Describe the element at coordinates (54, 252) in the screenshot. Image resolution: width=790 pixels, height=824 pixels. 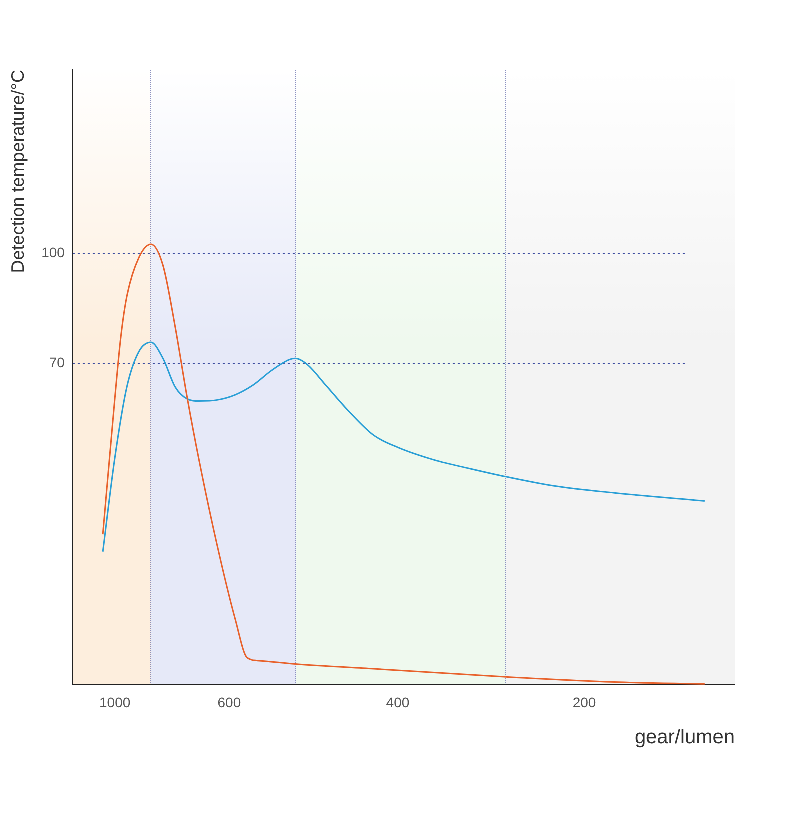
I see `y-tick-label: 100` at that location.